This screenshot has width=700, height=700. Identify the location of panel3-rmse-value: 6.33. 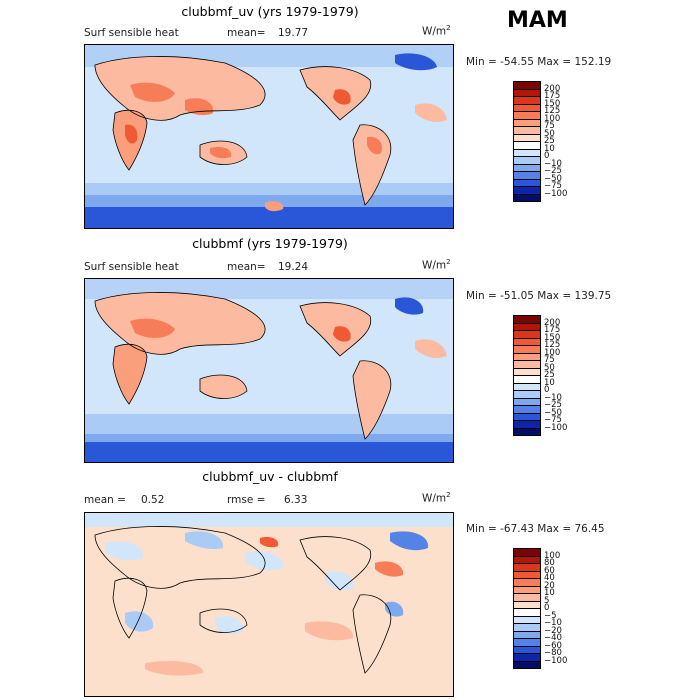
(296, 500).